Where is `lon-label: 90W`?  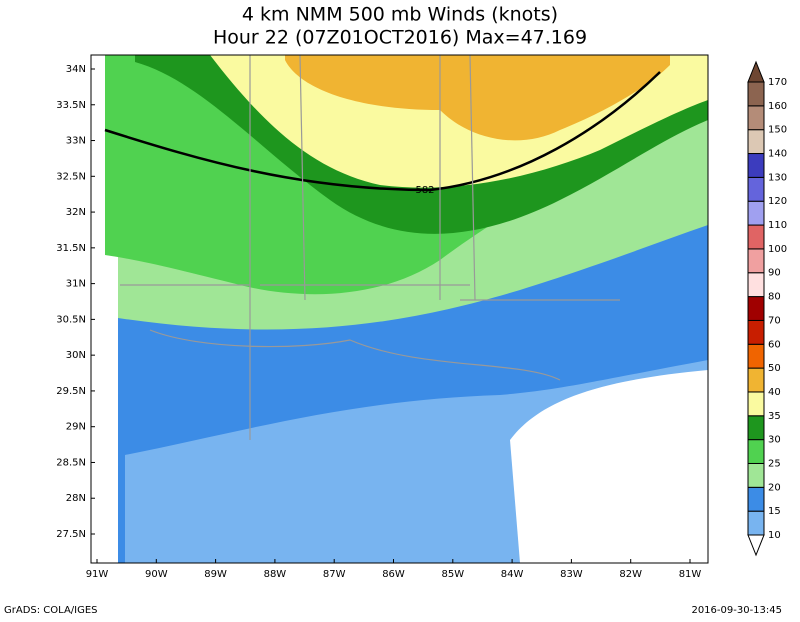 lon-label: 90W is located at coordinates (156, 574).